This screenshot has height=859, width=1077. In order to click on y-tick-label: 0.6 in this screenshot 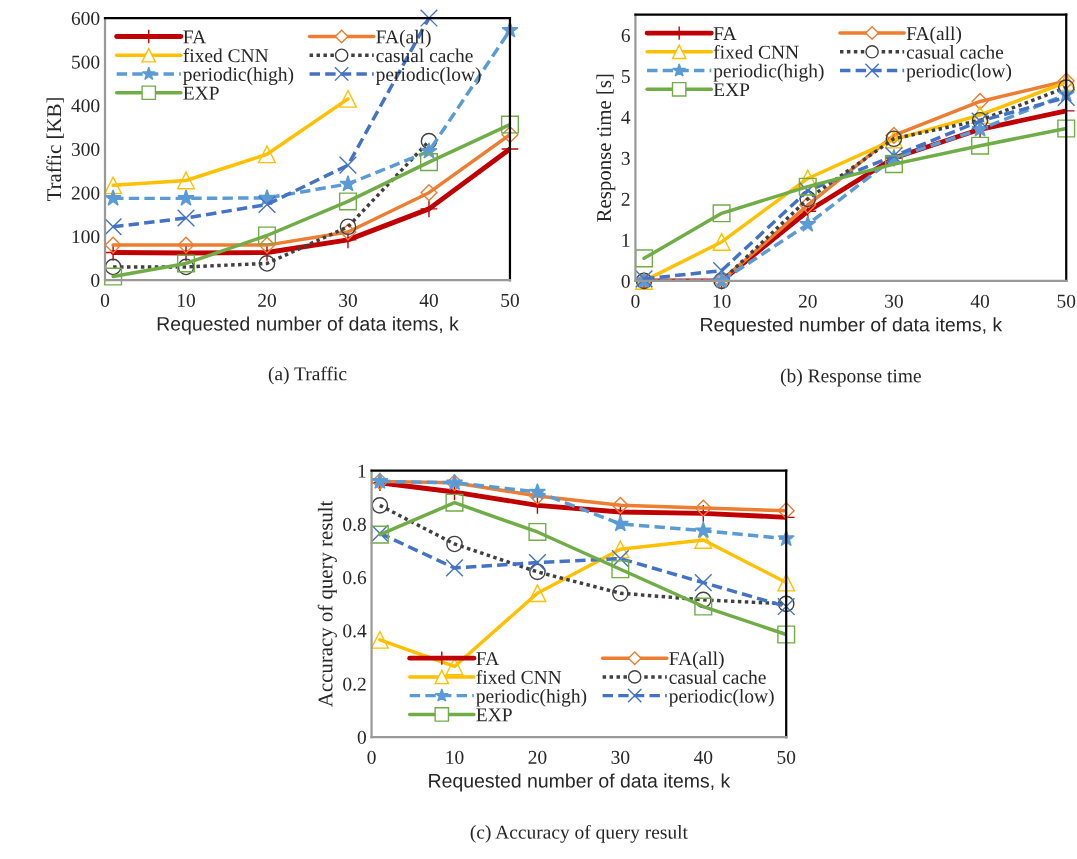, I will do `click(355, 578)`.